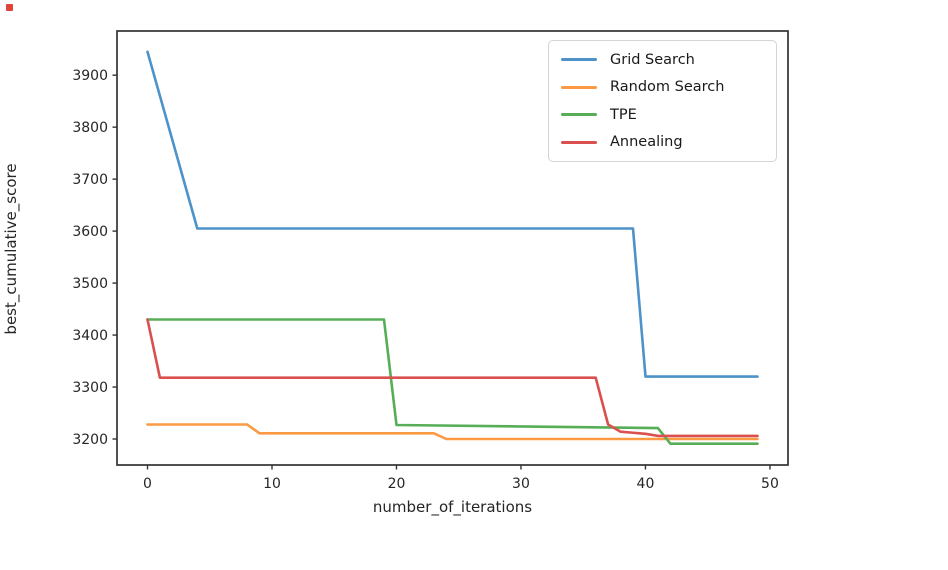 This screenshot has width=948, height=570. What do you see at coordinates (11, 249) in the screenshot?
I see `y-axis-label: best_cumulative_score` at bounding box center [11, 249].